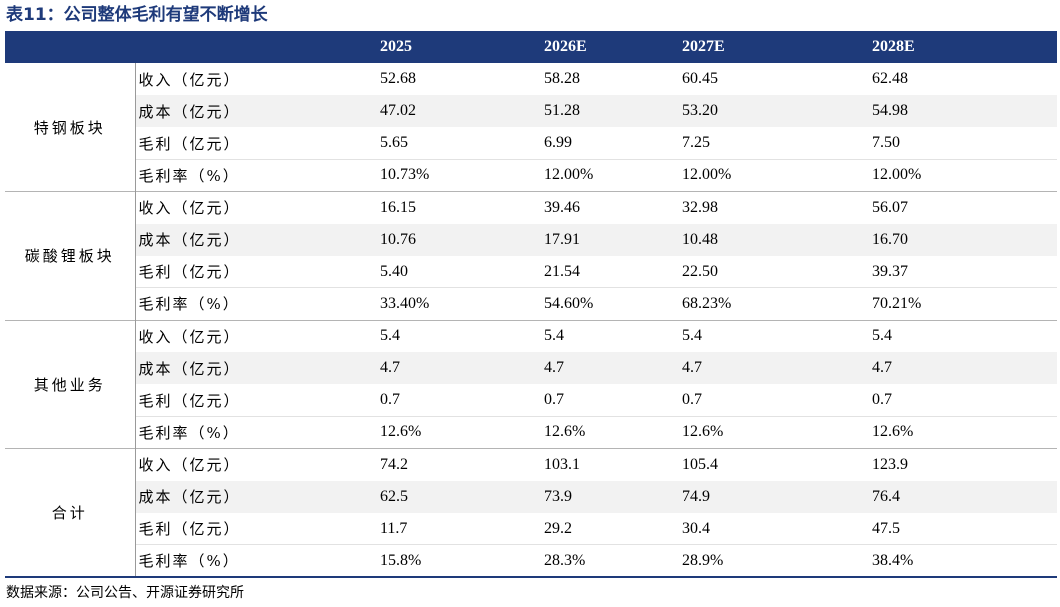  I want to click on value-cell: 10.73%, so click(405, 175).